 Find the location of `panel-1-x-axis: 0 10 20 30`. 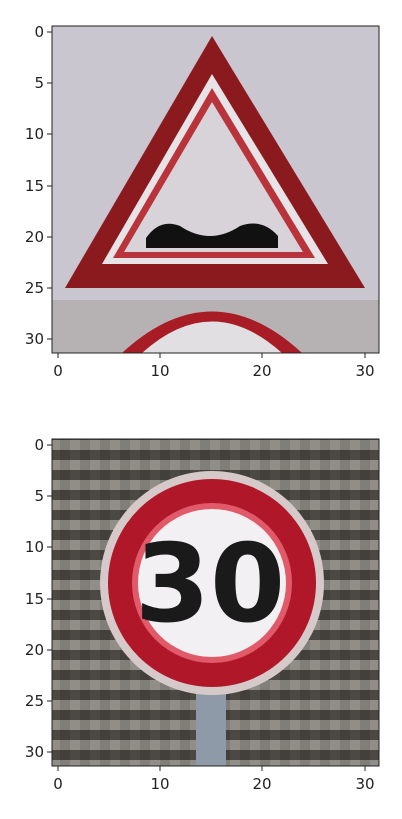

panel-1-x-axis: 0 10 20 30 is located at coordinates (214, 366).